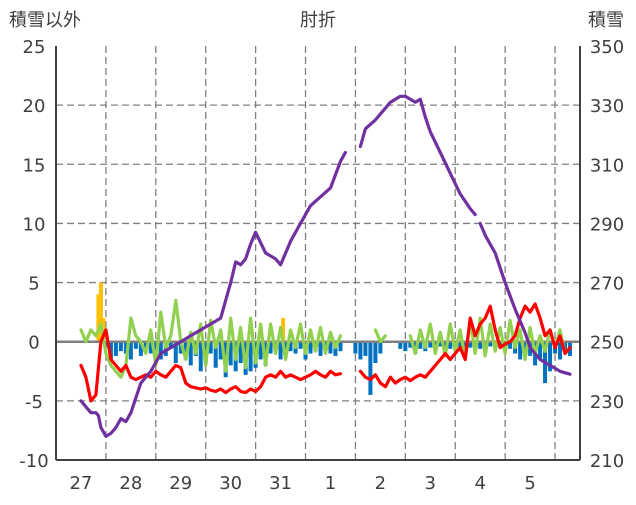 The width and height of the screenshot is (636, 505). What do you see at coordinates (607, 165) in the screenshot?
I see `right-tick-label: 310` at bounding box center [607, 165].